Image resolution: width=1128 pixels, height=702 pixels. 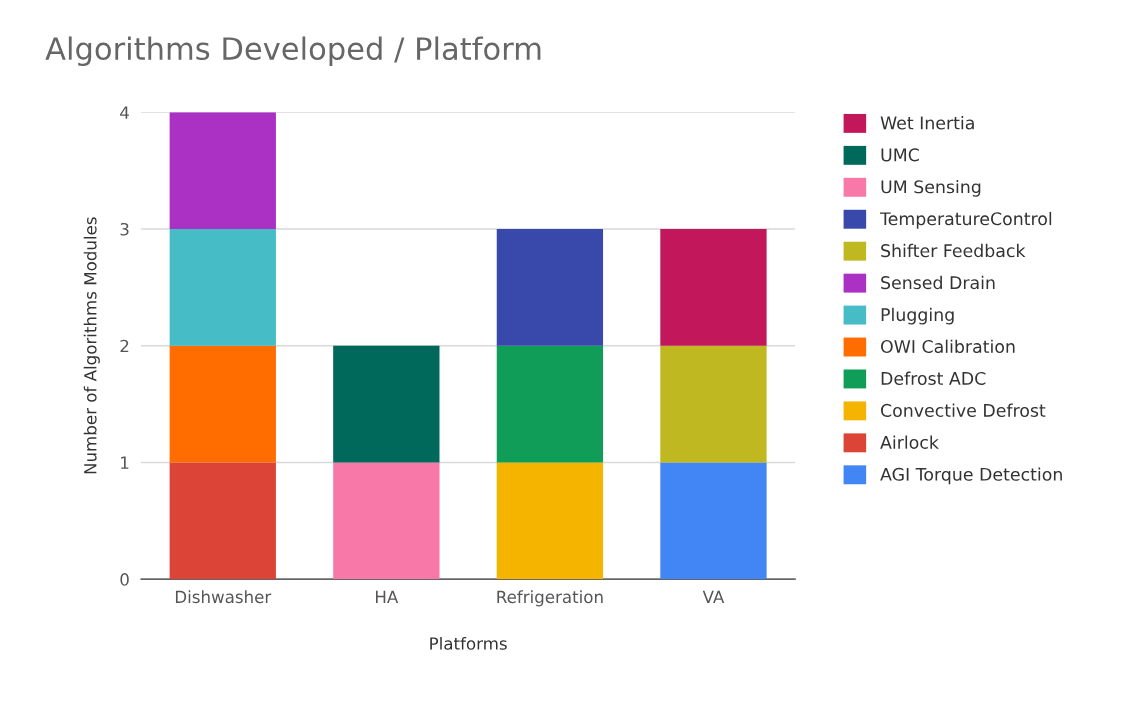 What do you see at coordinates (927, 123) in the screenshot?
I see `legend-label: Wet Inertia` at bounding box center [927, 123].